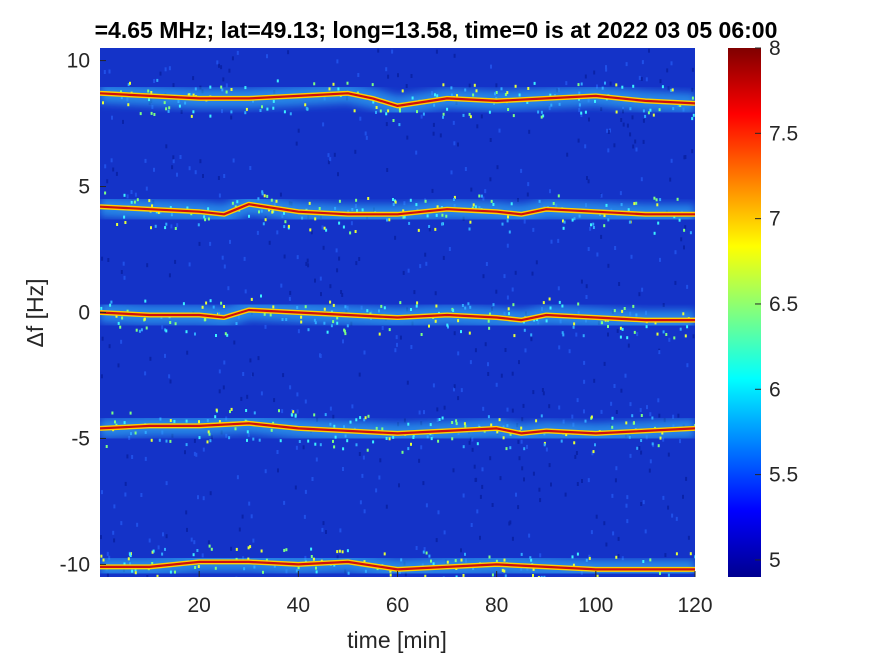 The height and width of the screenshot is (656, 875). What do you see at coordinates (80, 438) in the screenshot?
I see `y-tick-label: -5` at bounding box center [80, 438].